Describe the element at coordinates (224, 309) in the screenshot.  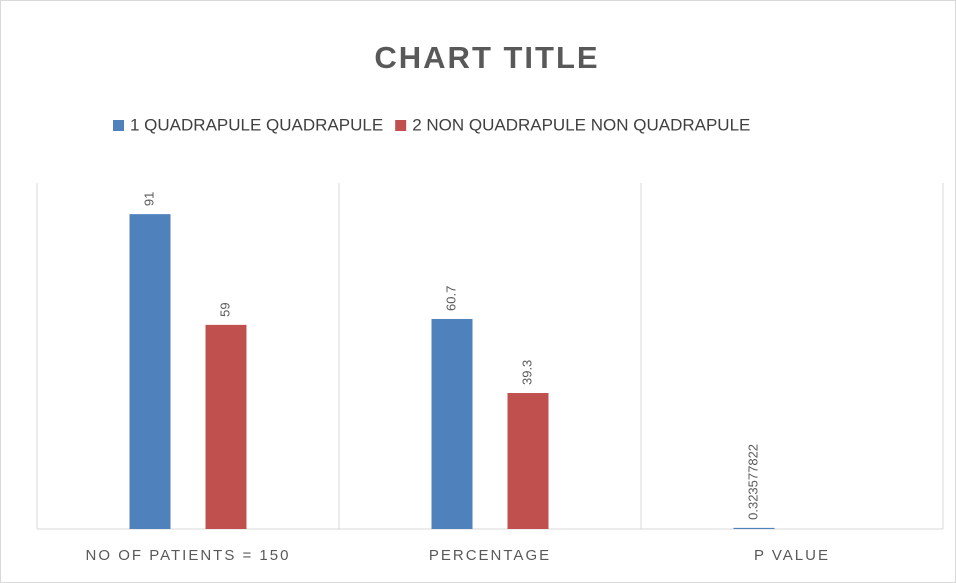
I see `data-label: 59` at that location.